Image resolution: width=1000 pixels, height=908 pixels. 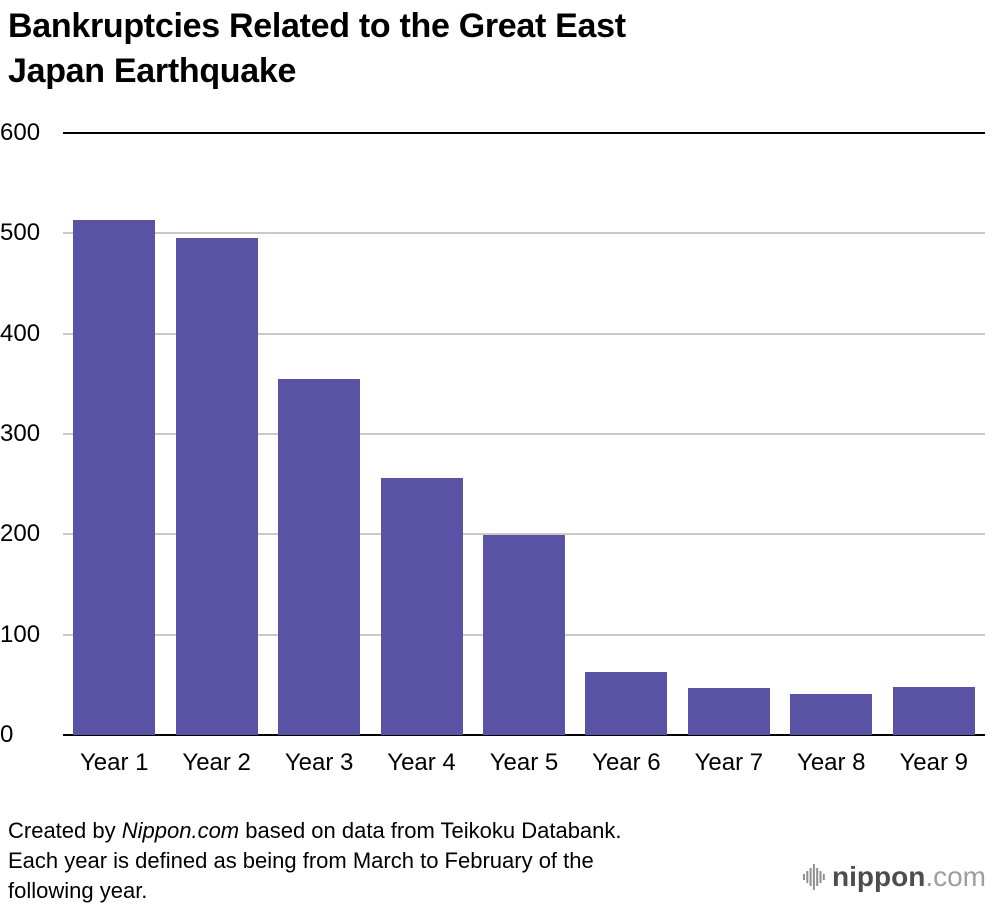 What do you see at coordinates (20, 233) in the screenshot?
I see `y-tick-label: 500` at bounding box center [20, 233].